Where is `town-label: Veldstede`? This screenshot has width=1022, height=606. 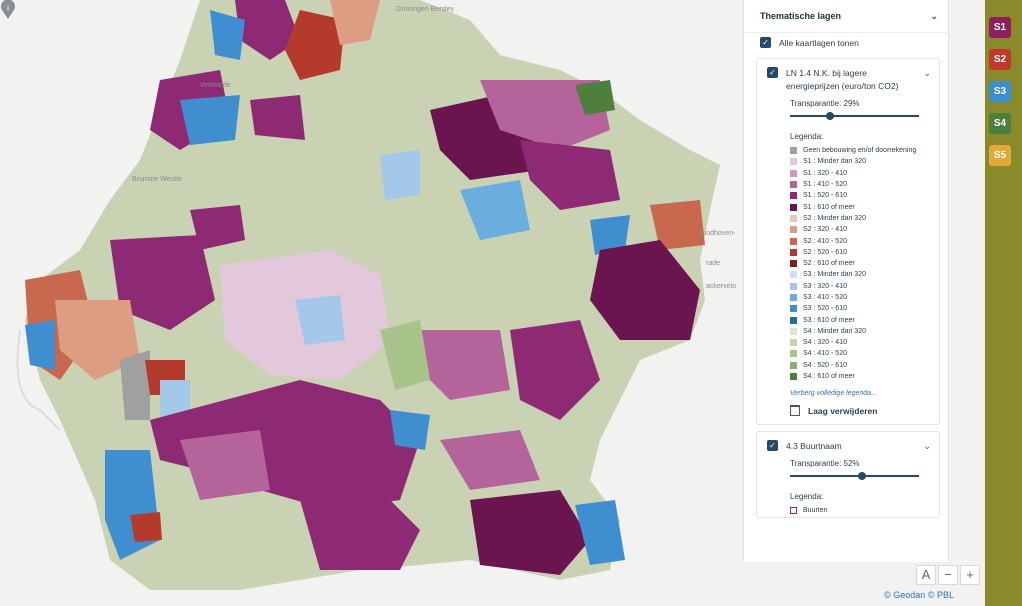 town-label: Veldstede is located at coordinates (215, 85).